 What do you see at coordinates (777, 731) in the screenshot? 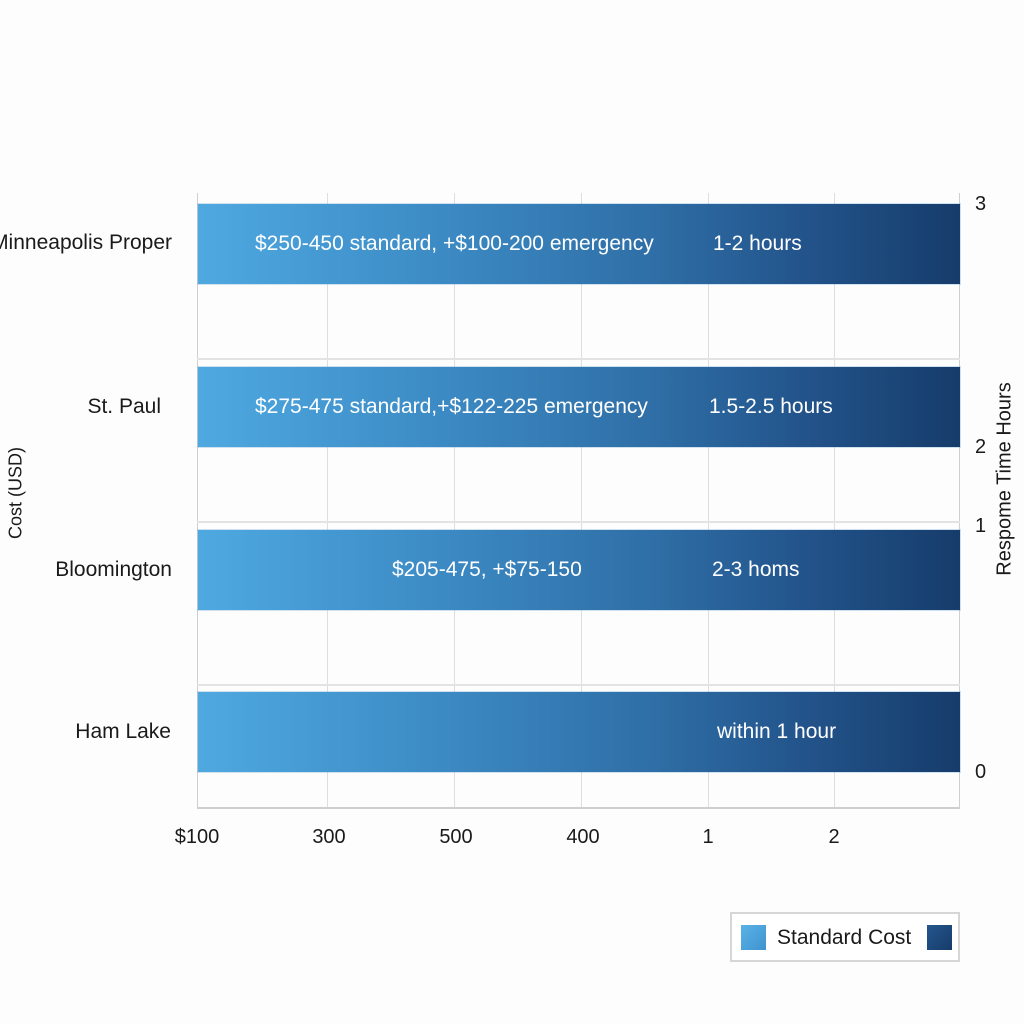
I see `bar-response-label: within 1 hour` at bounding box center [777, 731].